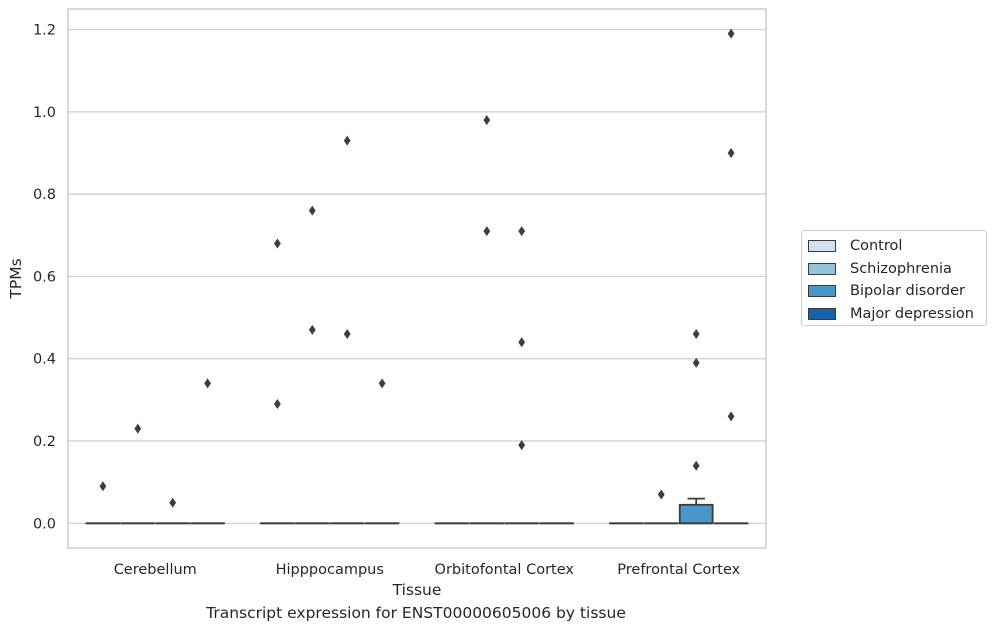 The height and width of the screenshot is (634, 997). I want to click on y-tick-label: 0.6, so click(44, 277).